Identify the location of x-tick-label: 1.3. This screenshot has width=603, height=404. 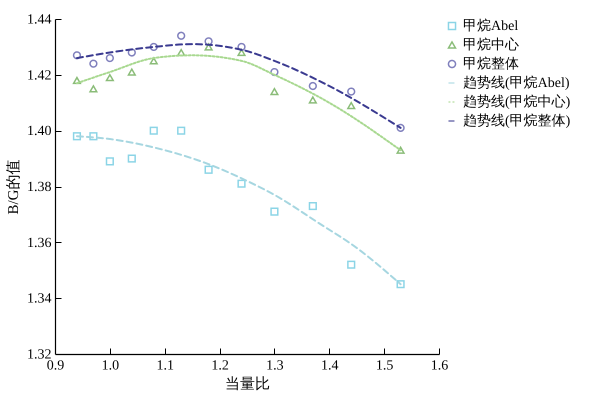
(275, 366).